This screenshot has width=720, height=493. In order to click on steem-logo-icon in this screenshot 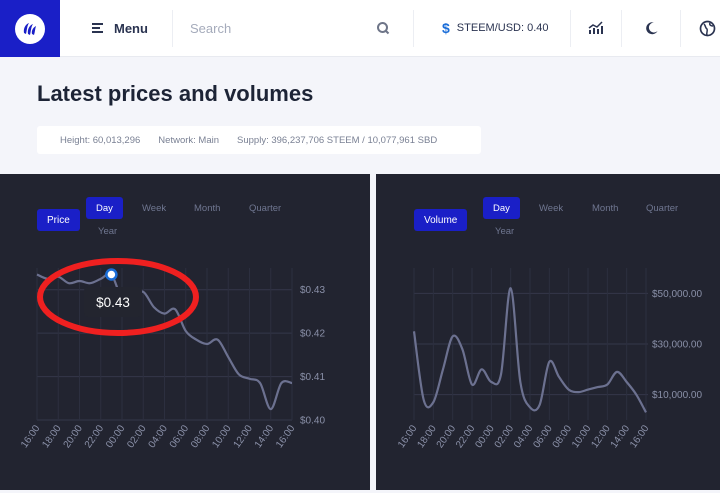, I will do `click(30, 28)`.